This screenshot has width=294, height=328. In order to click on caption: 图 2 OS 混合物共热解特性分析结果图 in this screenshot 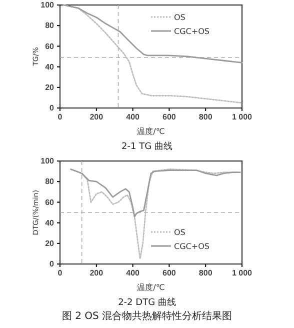, I will do `click(147, 316)`.